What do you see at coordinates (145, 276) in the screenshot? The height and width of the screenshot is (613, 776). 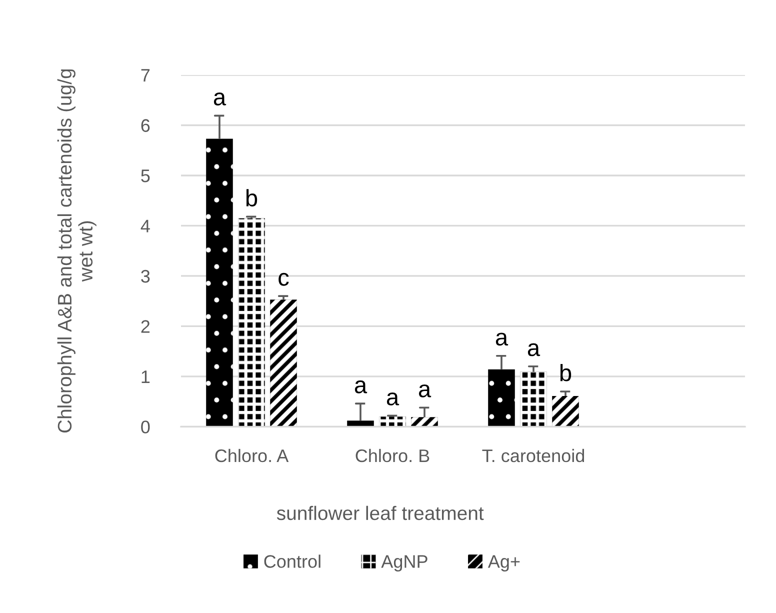 I see `y-tick-label: 3` at bounding box center [145, 276].